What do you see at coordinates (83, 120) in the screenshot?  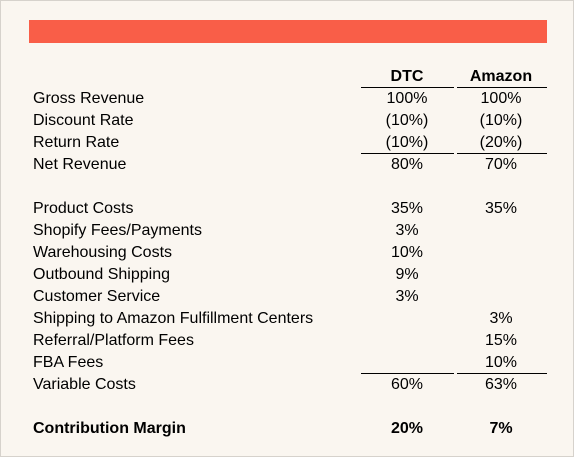 I see `row-label: Discount Rate` at bounding box center [83, 120].